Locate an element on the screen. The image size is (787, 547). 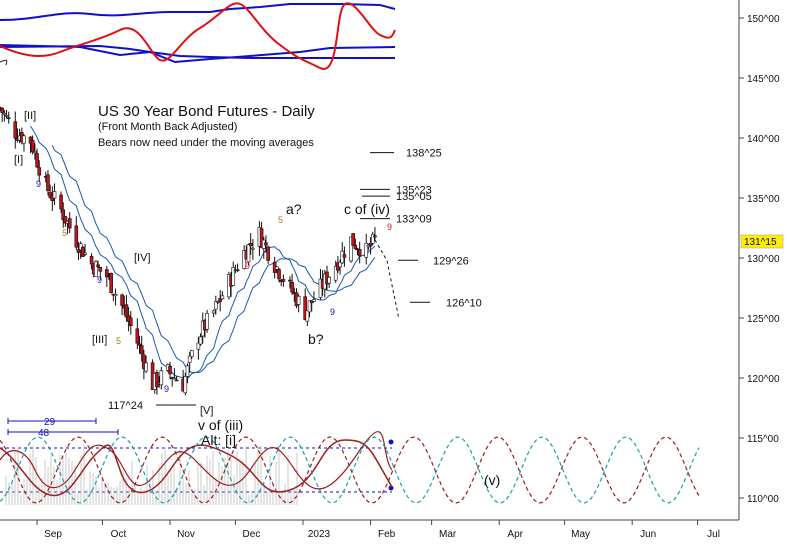
oscillator-red-line is located at coordinates (198, 36).